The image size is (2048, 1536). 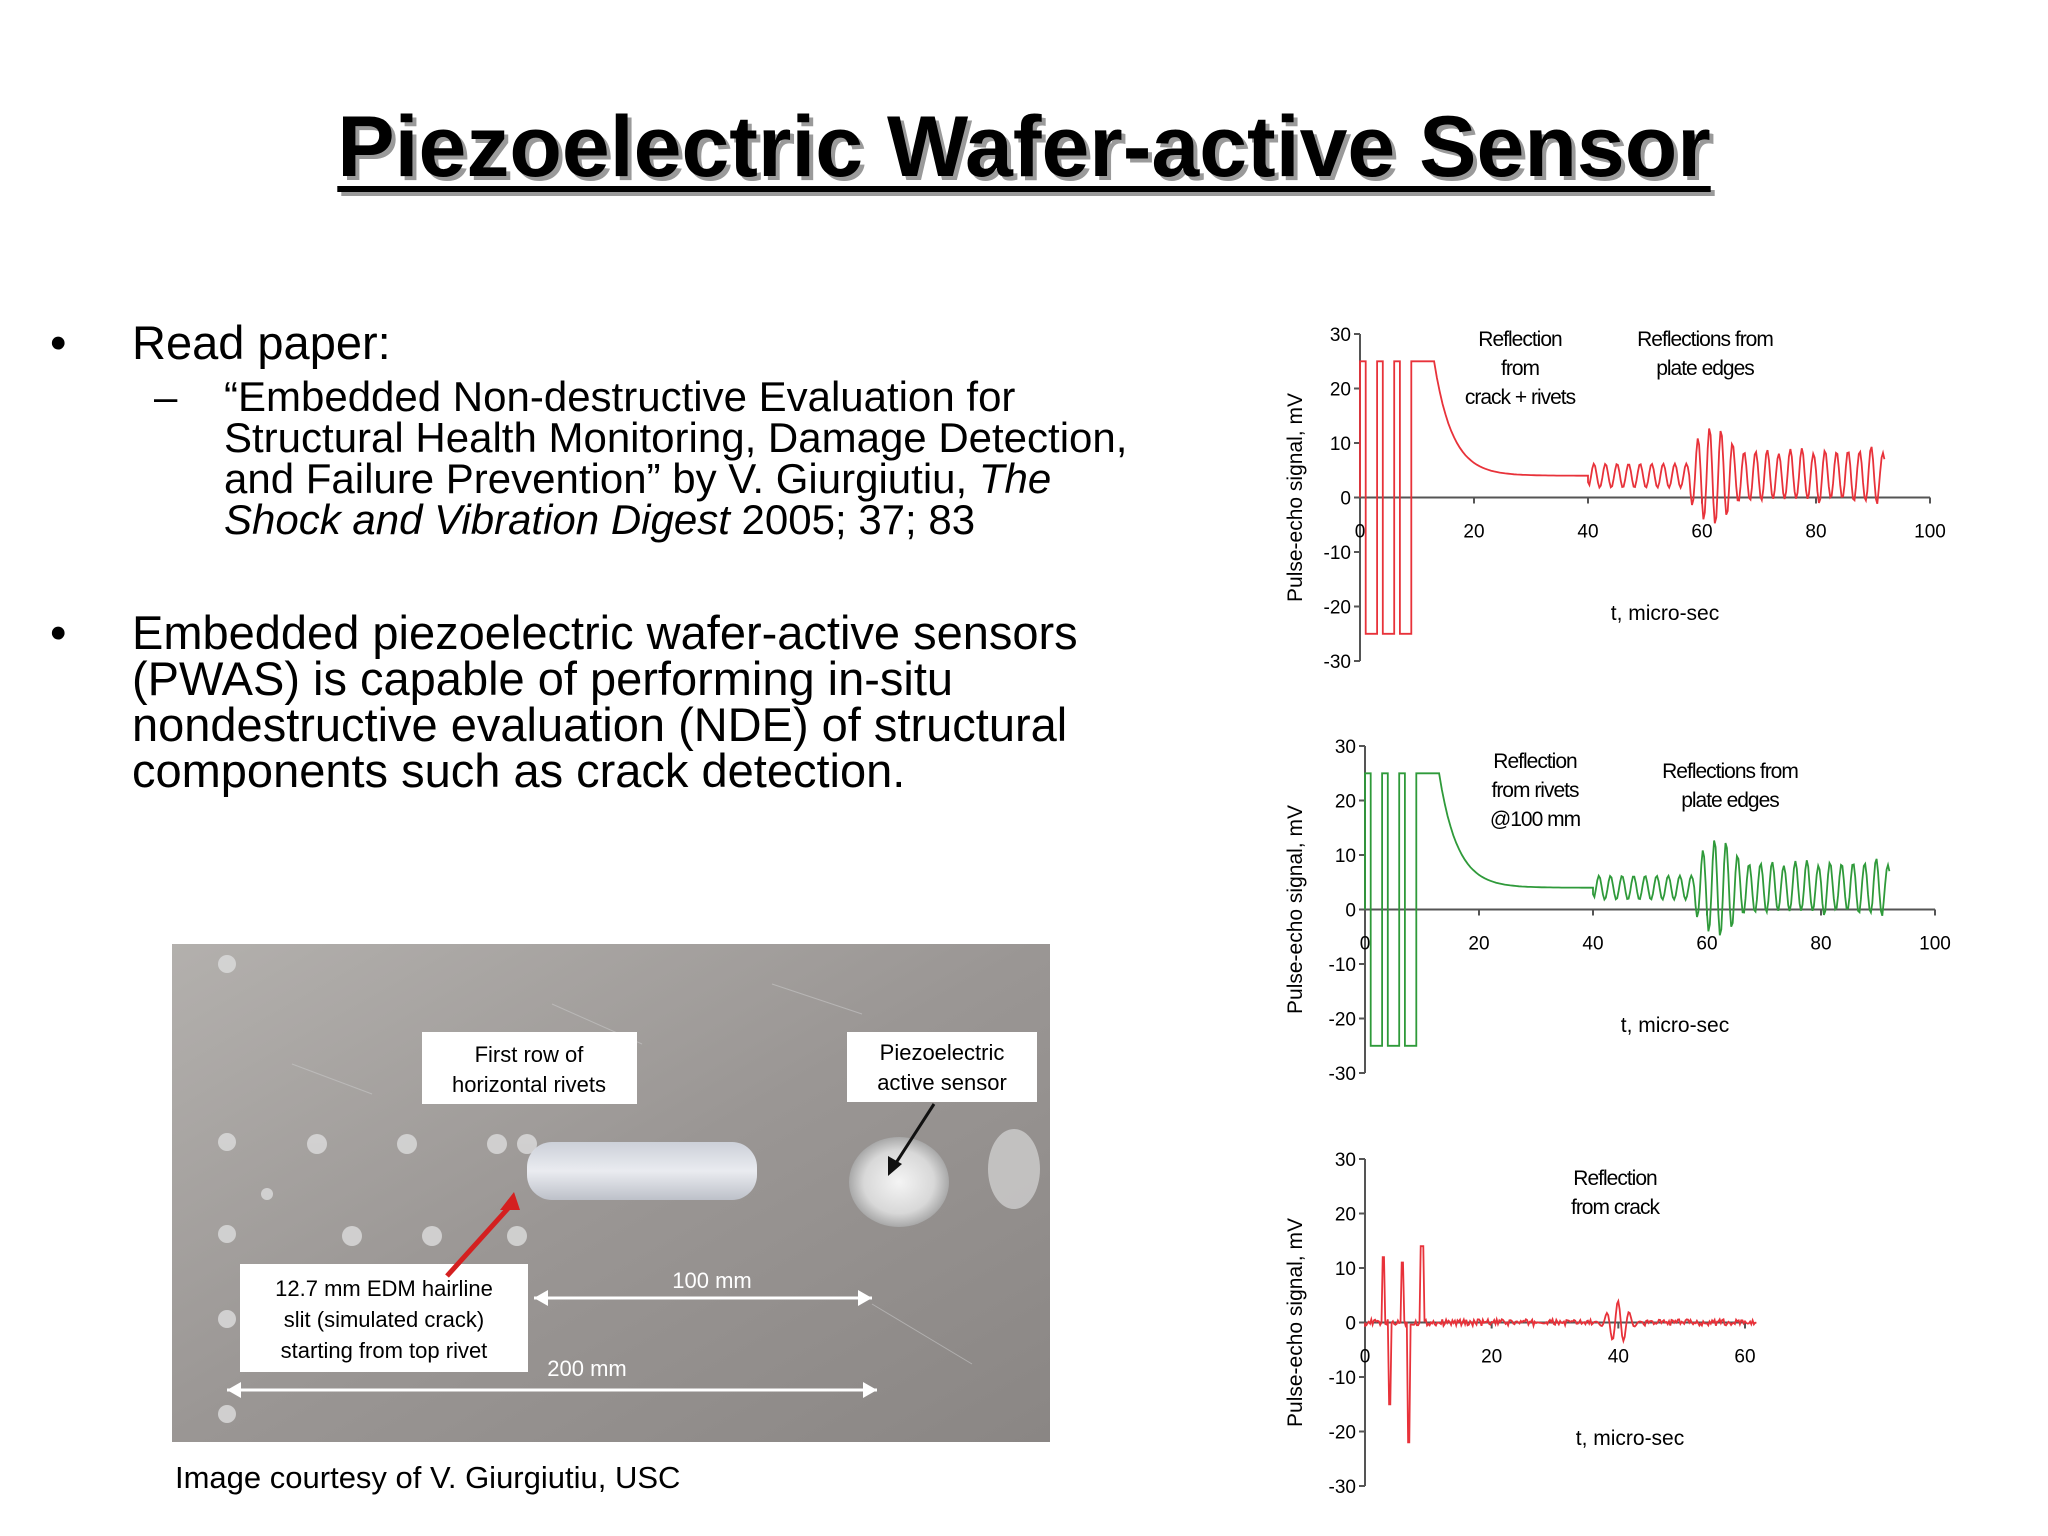 What do you see at coordinates (1730, 771) in the screenshot?
I see `annotation-line: Reflections from` at bounding box center [1730, 771].